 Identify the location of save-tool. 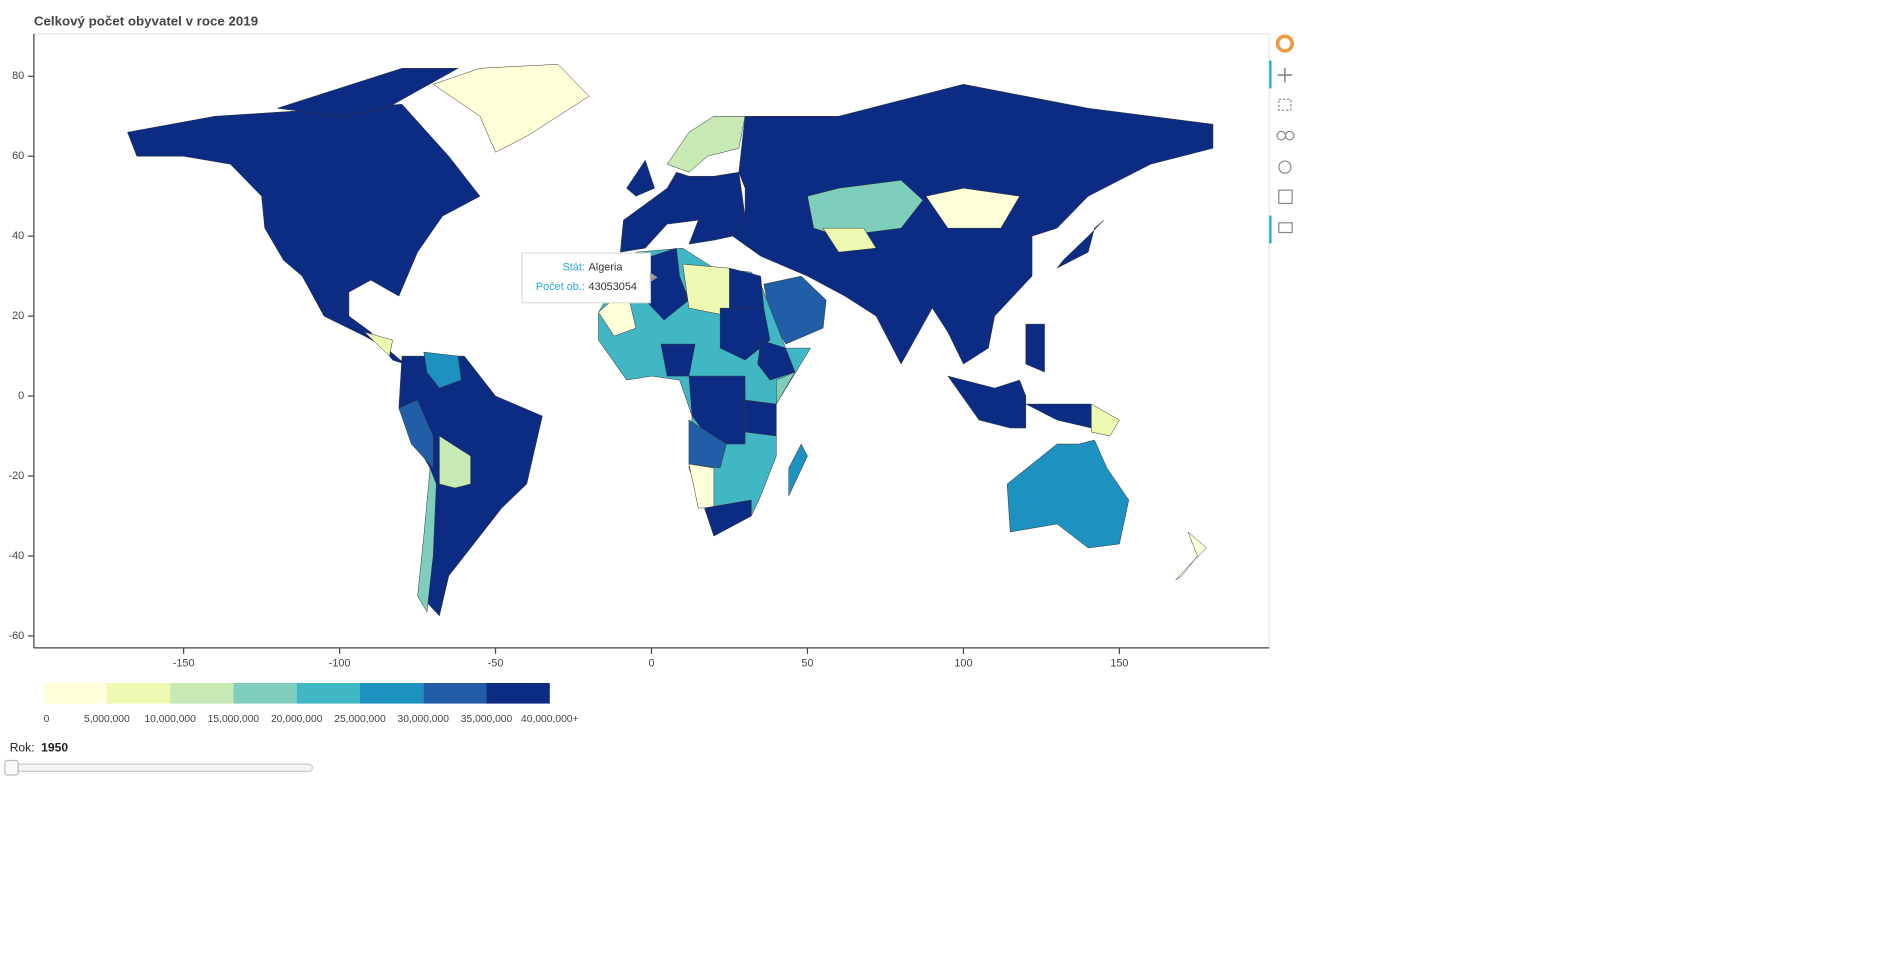
(1285, 197).